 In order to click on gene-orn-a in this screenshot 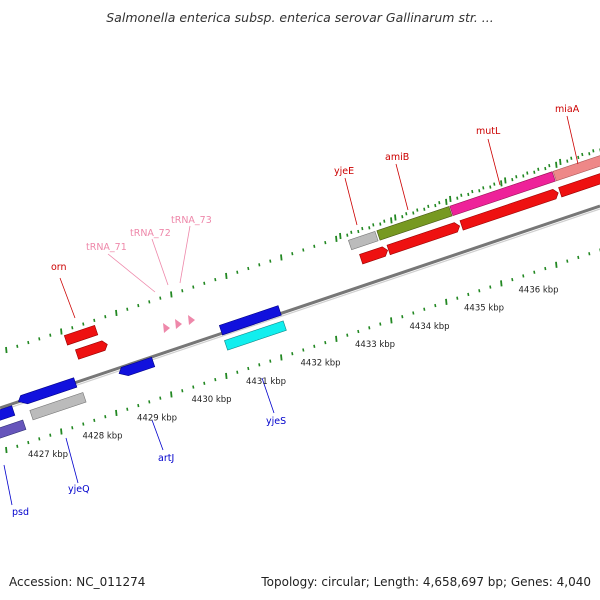, I will do `click(81, 335)`.